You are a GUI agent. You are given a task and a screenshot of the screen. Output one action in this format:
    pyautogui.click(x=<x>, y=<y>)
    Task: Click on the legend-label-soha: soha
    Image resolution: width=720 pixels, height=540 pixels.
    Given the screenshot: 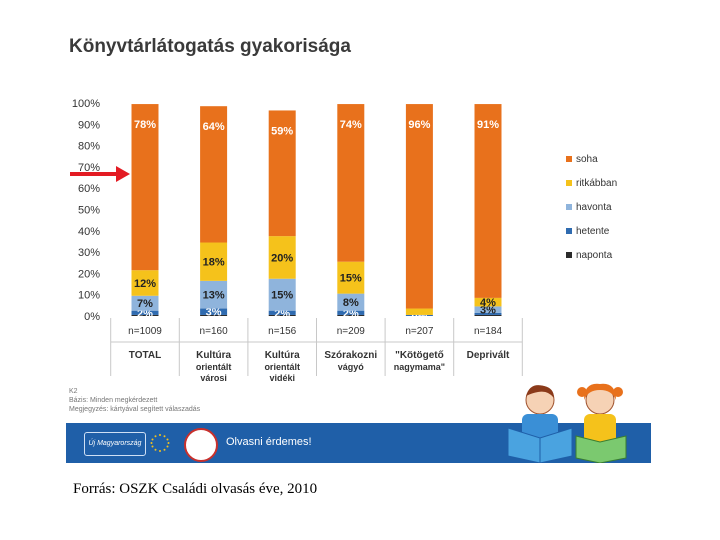 What is the action you would take?
    pyautogui.click(x=587, y=159)
    